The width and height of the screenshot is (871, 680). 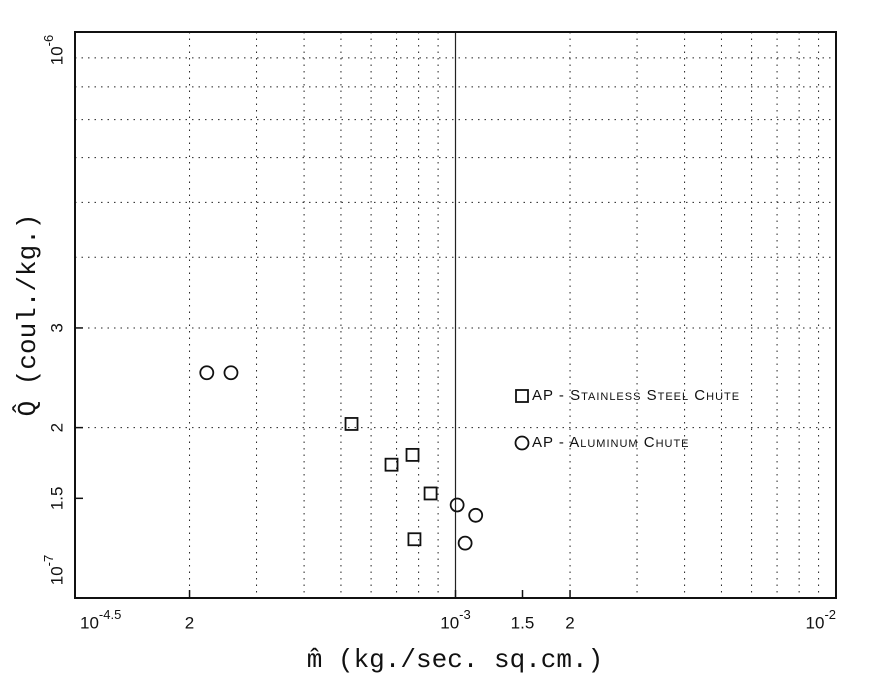 What do you see at coordinates (56, 499) in the screenshot?
I see `y-tick-label: 1.5` at bounding box center [56, 499].